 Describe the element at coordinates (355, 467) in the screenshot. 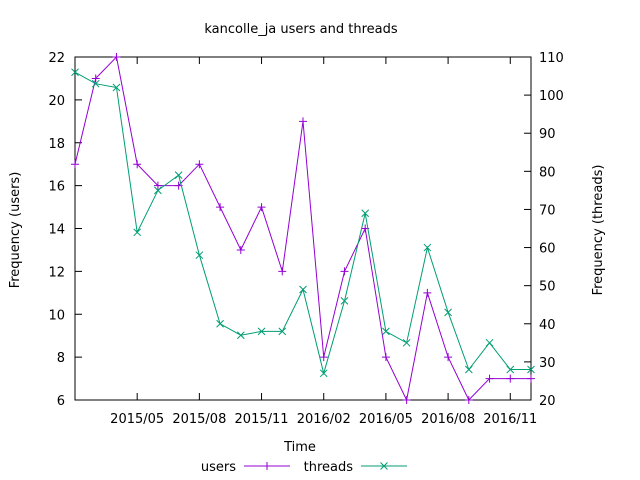

I see `legend-item-threads: threads` at that location.